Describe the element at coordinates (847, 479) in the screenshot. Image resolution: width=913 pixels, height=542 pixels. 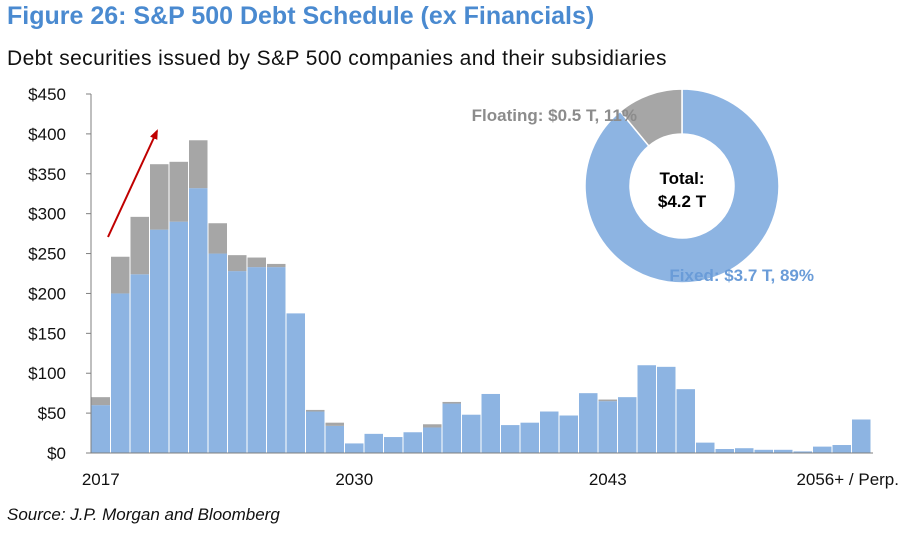
I see `x-tick-label: 2056+ / Perp.` at that location.